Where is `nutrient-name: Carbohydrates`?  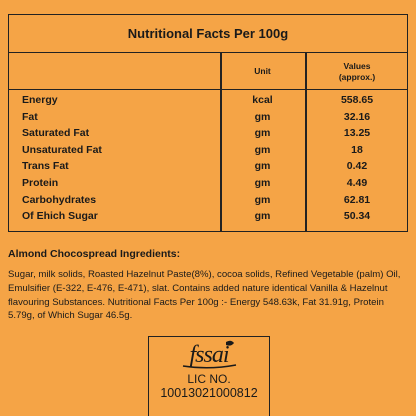 nutrient-name: Carbohydrates is located at coordinates (59, 199).